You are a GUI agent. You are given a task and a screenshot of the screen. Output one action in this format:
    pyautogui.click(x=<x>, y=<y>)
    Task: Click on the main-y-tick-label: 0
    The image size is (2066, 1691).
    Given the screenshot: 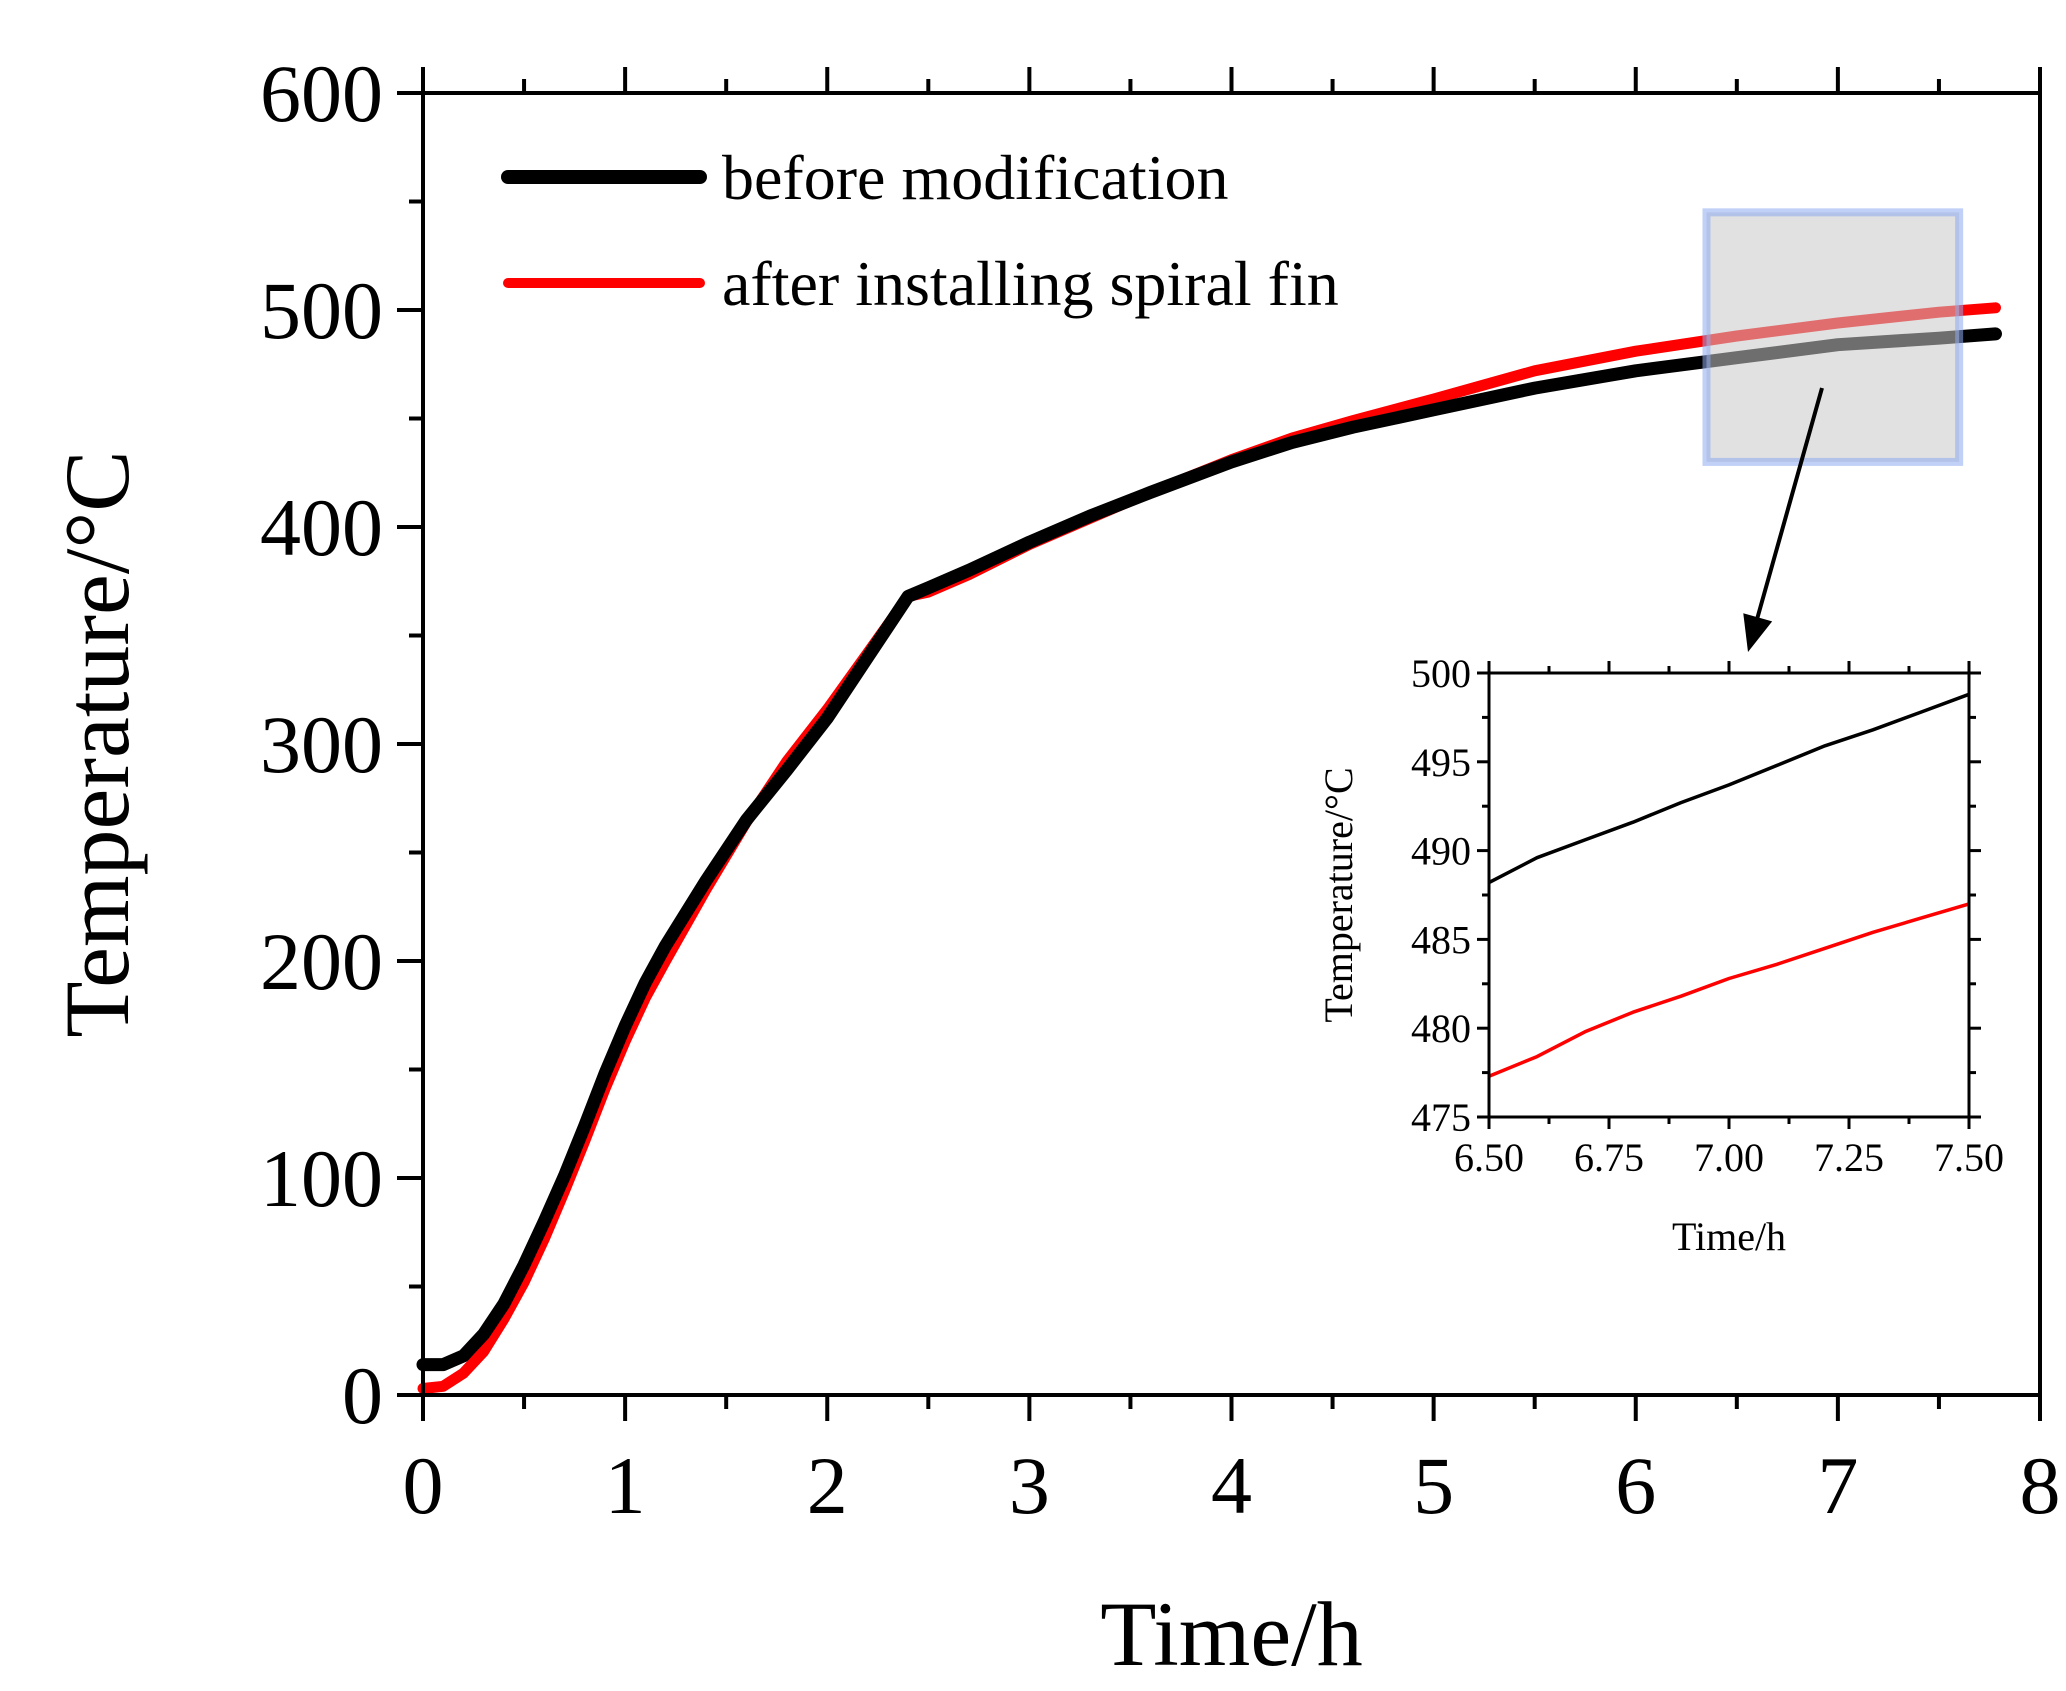 What is the action you would take?
    pyautogui.click(x=362, y=1395)
    